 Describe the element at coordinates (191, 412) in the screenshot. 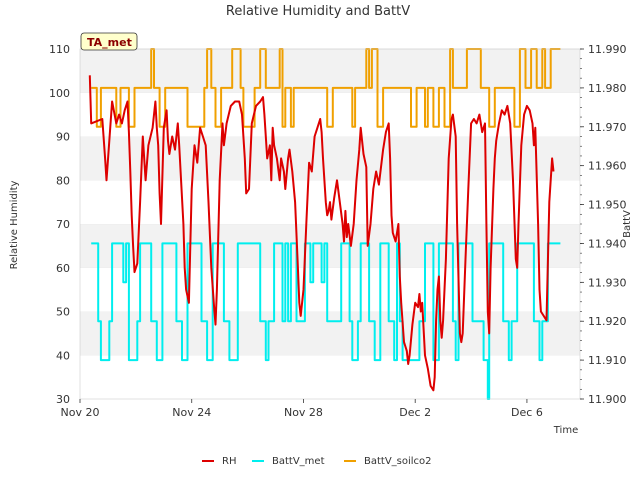

I see `x-tick-label: Nov 24` at that location.